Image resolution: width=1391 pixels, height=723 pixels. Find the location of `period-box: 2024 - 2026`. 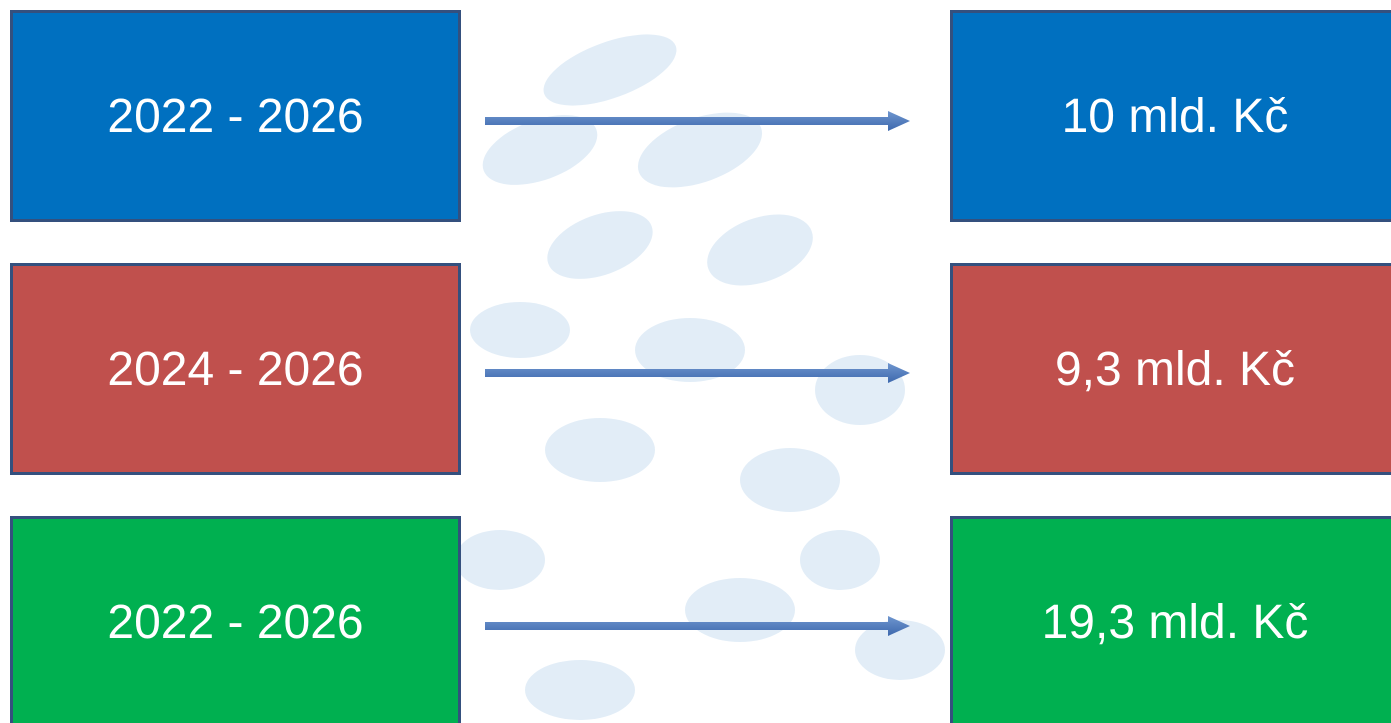

period-box: 2024 - 2026 is located at coordinates (235, 369).